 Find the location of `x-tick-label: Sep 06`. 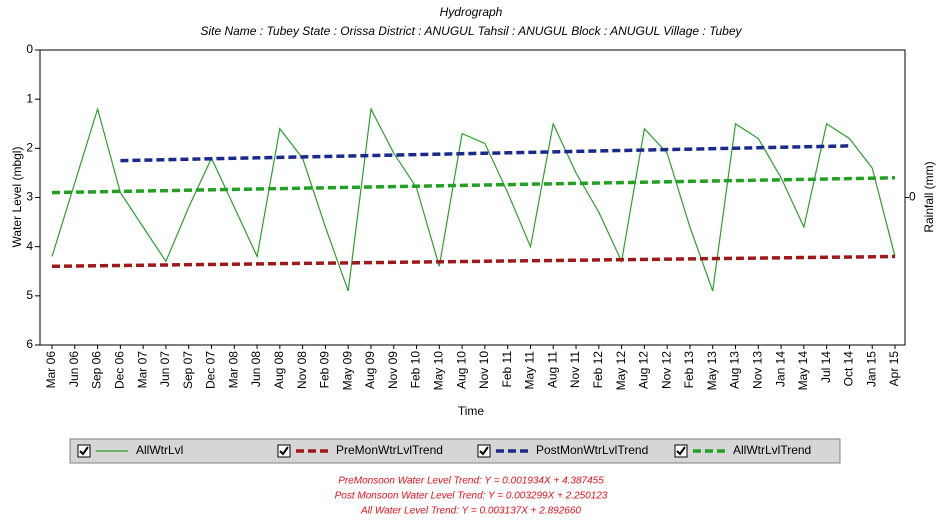

x-tick-label: Sep 06 is located at coordinates (97, 370).